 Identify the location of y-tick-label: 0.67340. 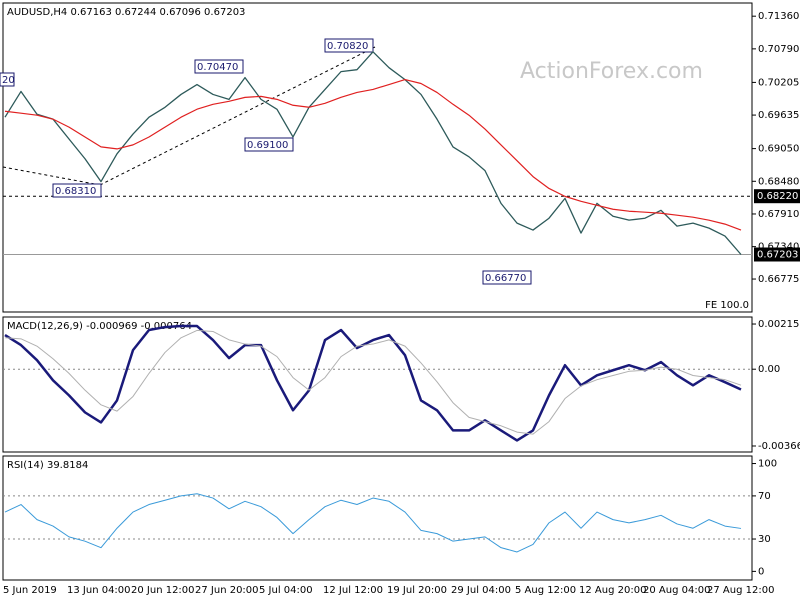
(778, 247).